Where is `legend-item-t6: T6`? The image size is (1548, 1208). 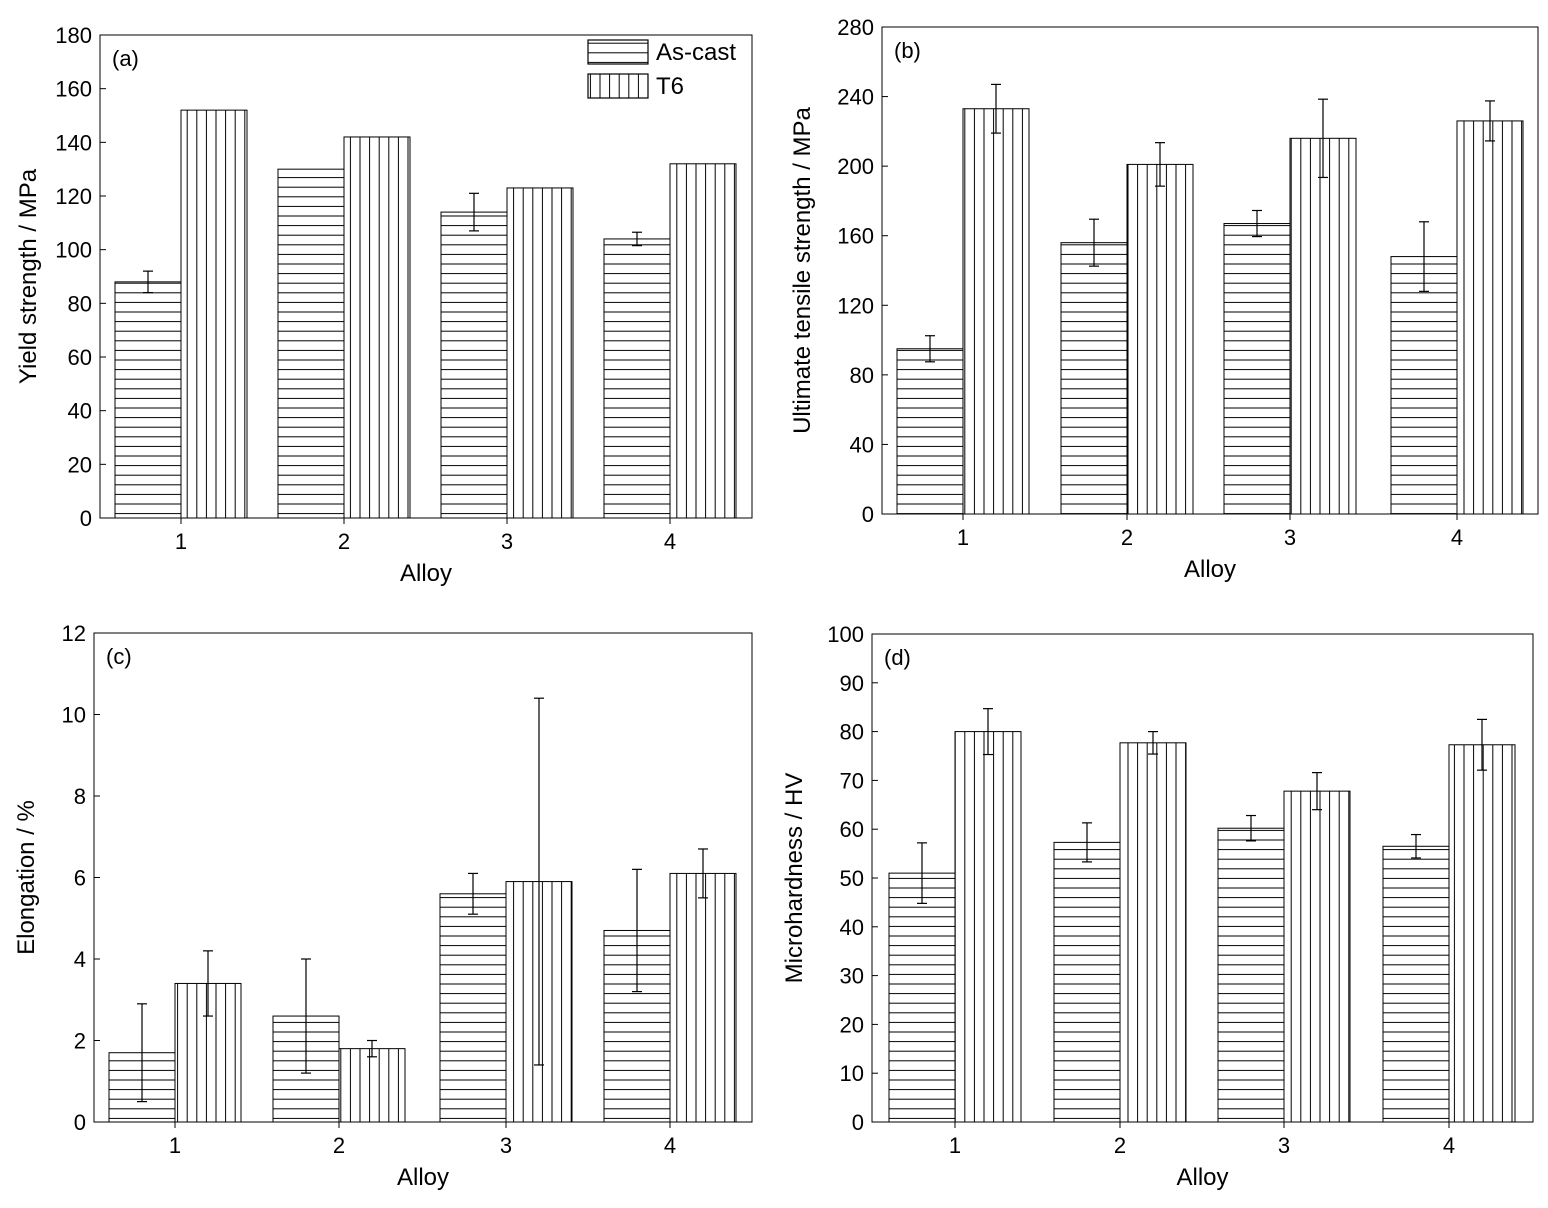
legend-item-t6: T6 is located at coordinates (635, 86).